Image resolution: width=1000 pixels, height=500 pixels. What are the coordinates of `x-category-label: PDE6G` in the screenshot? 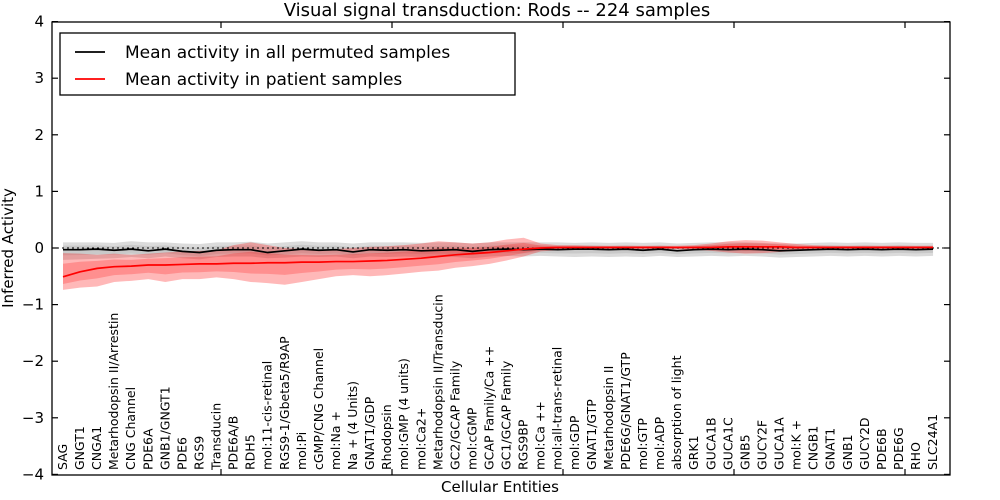 It's located at (898, 448).